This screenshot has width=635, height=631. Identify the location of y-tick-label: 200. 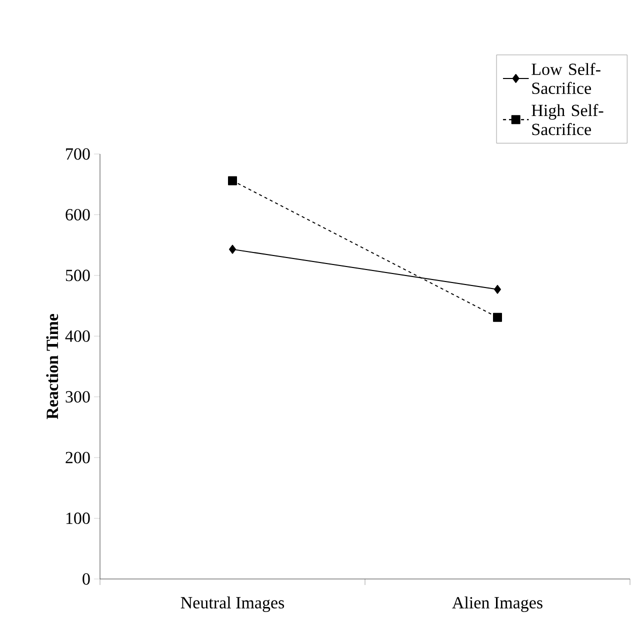
(78, 458).